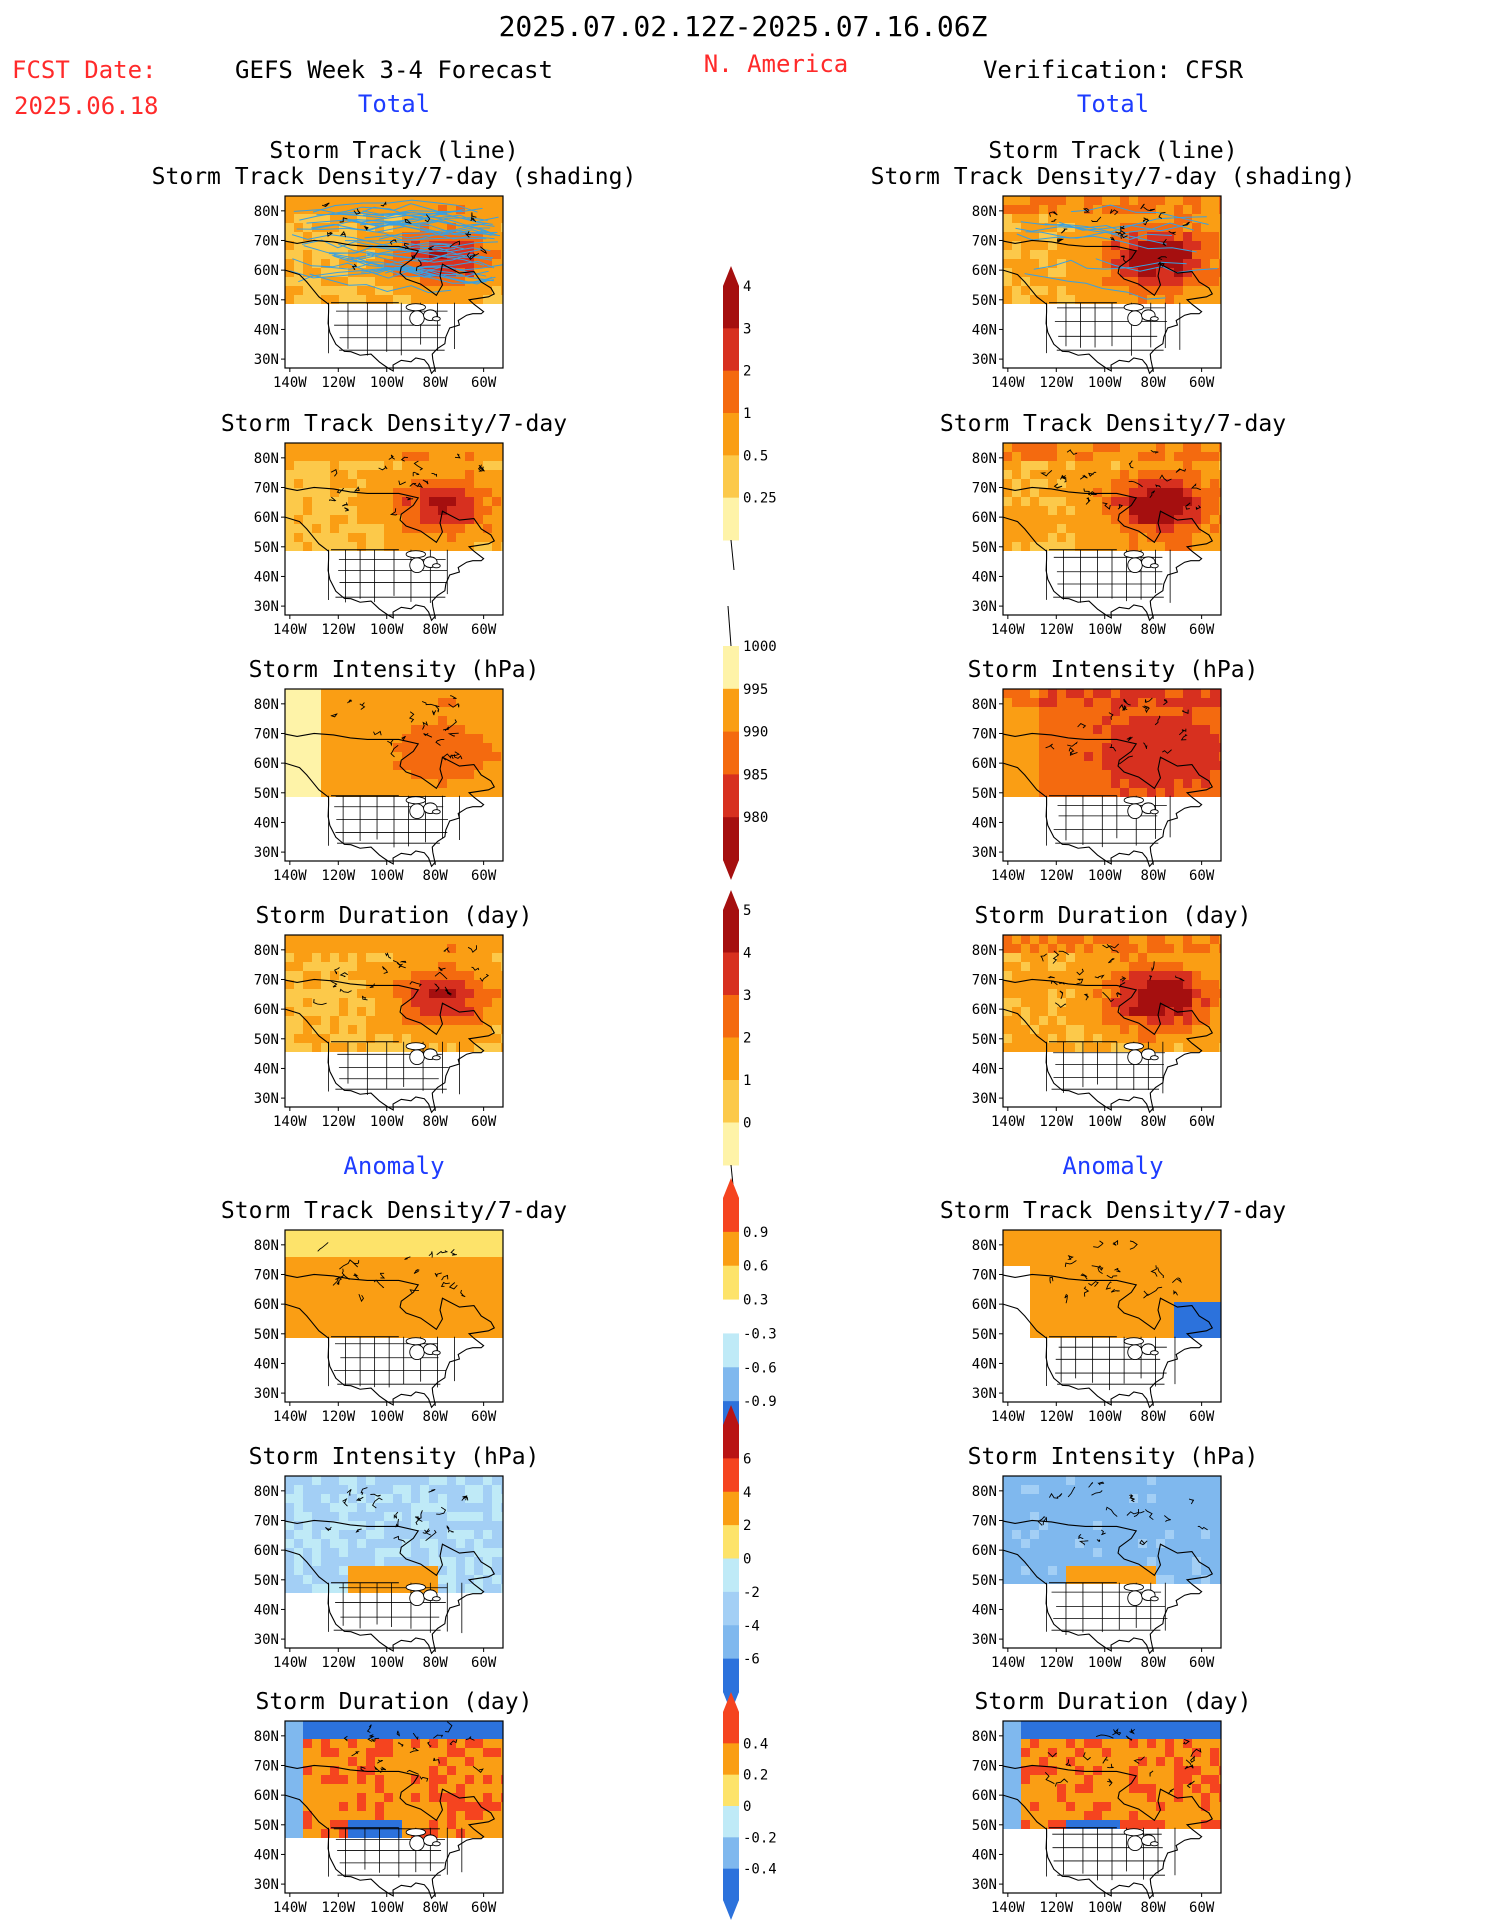 The width and height of the screenshot is (1487, 1925). I want to click on colorbar-label: 0.6, so click(755, 1267).